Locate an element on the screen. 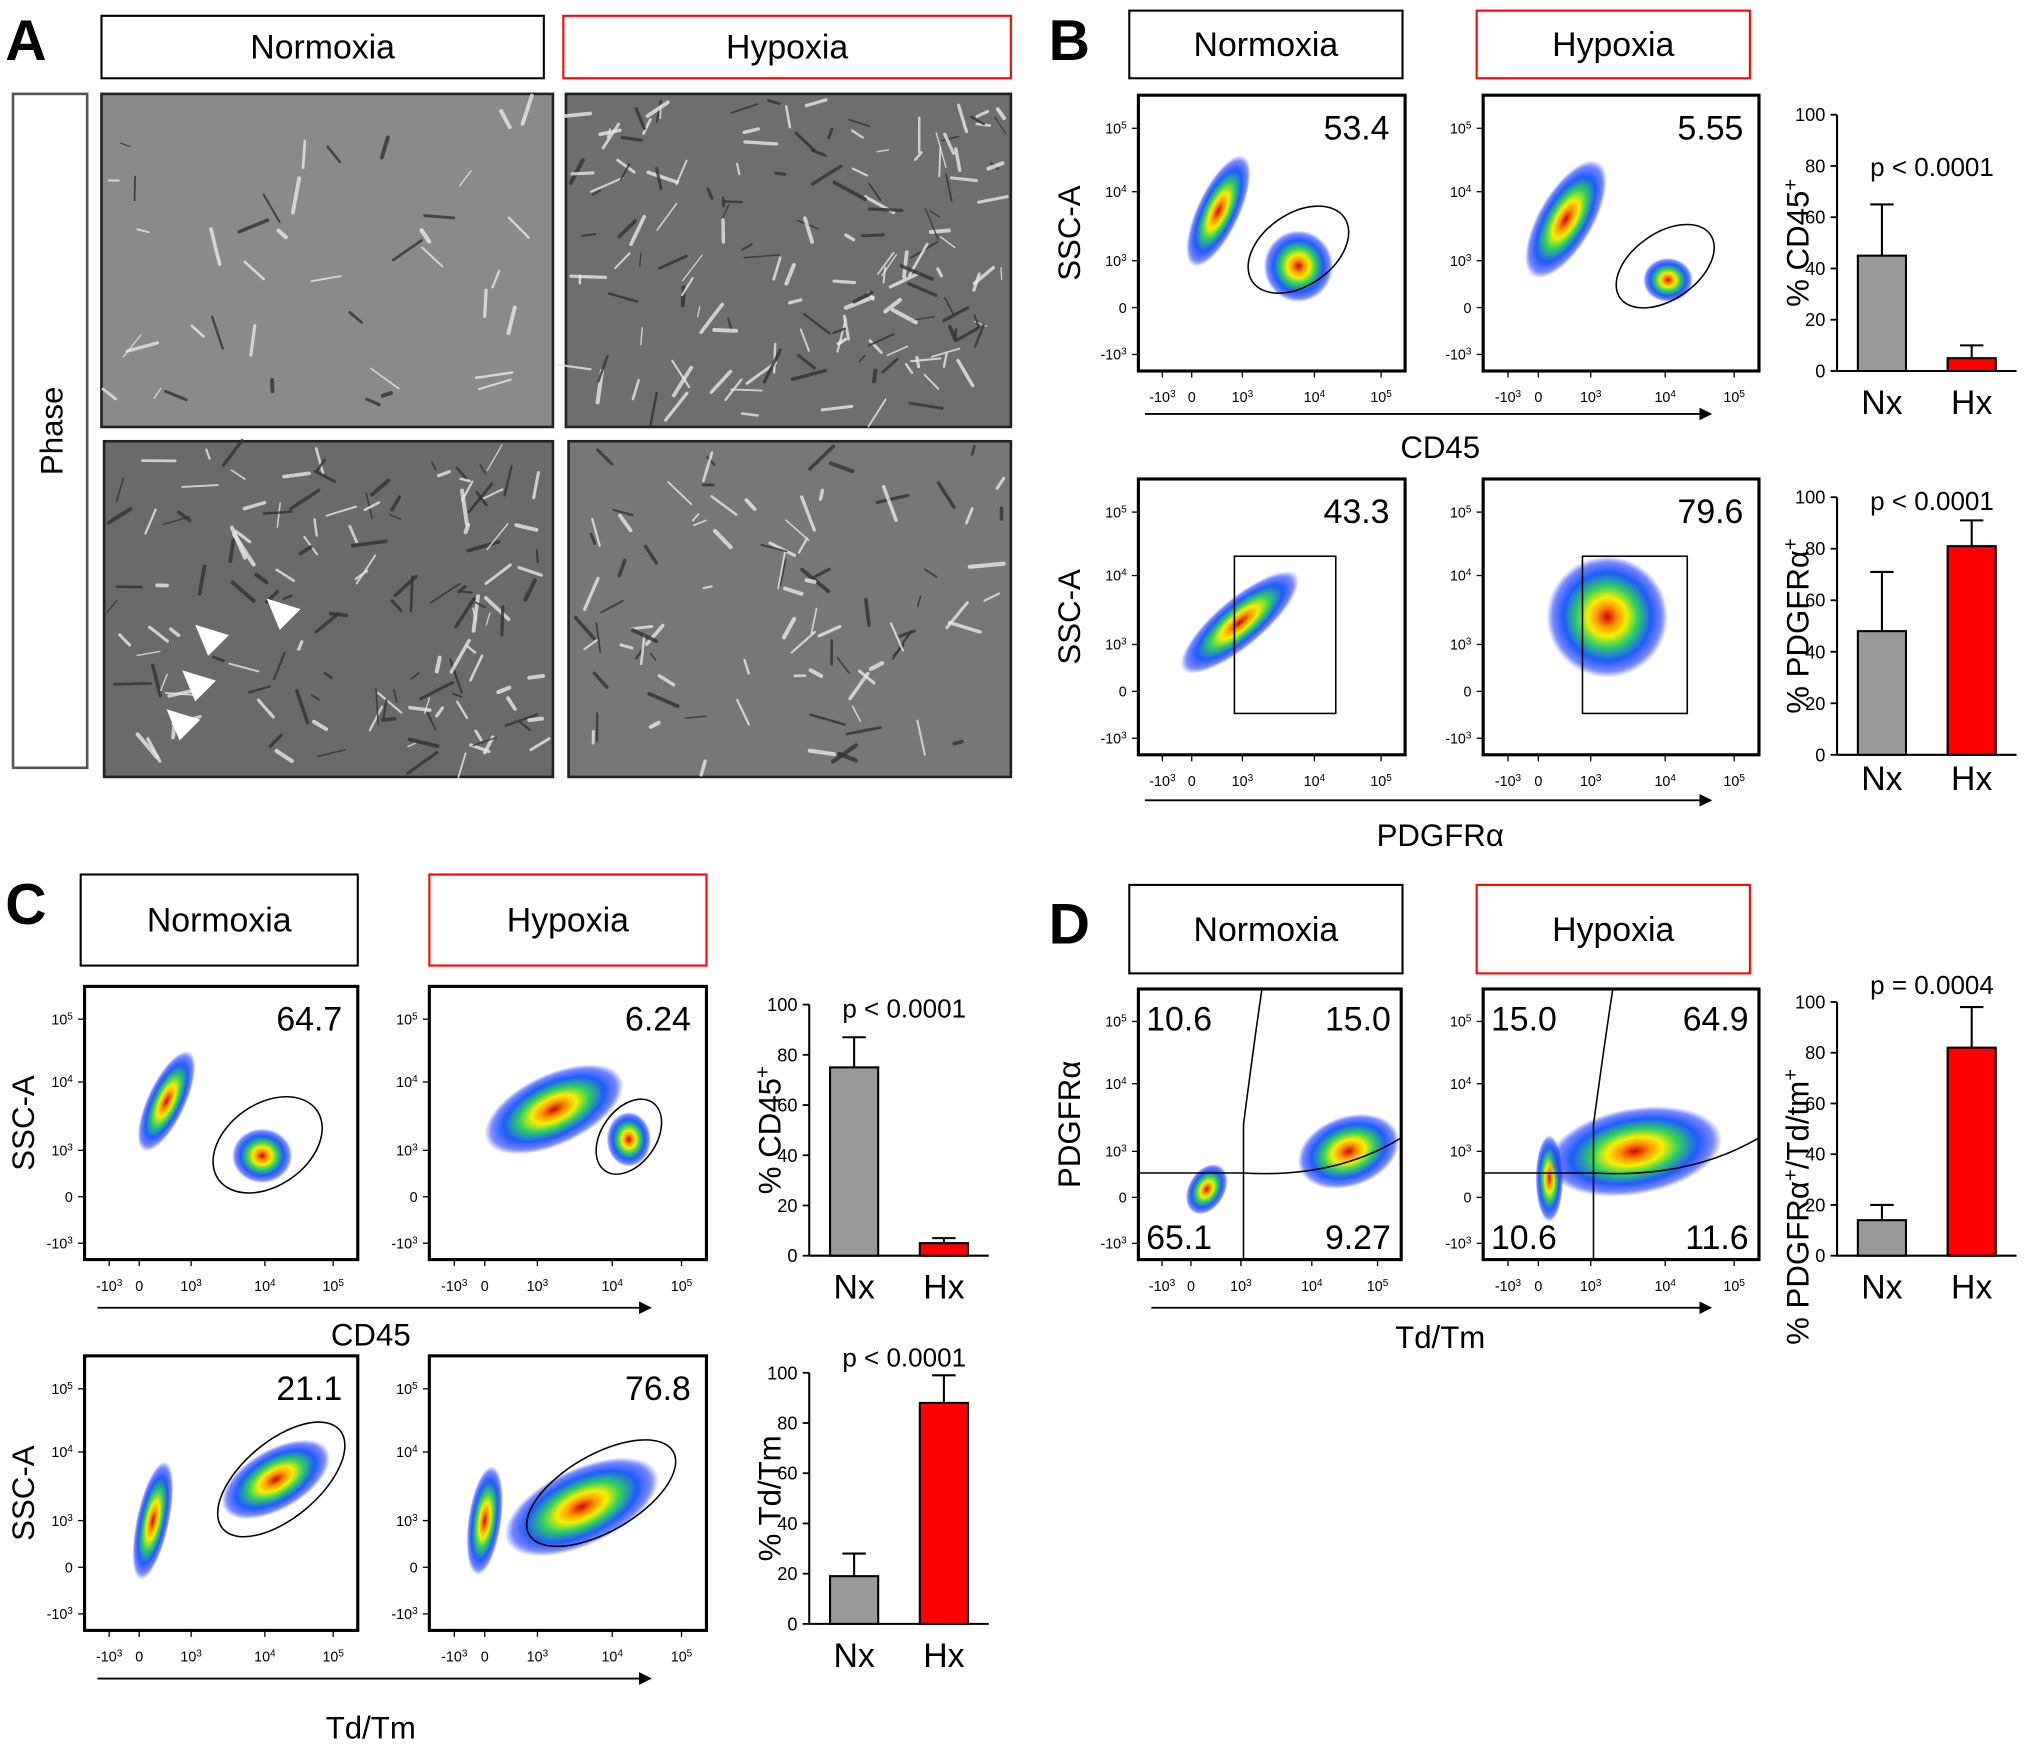 This screenshot has height=1749, width=2040. condition-label: Hypoxia is located at coordinates (568, 921).